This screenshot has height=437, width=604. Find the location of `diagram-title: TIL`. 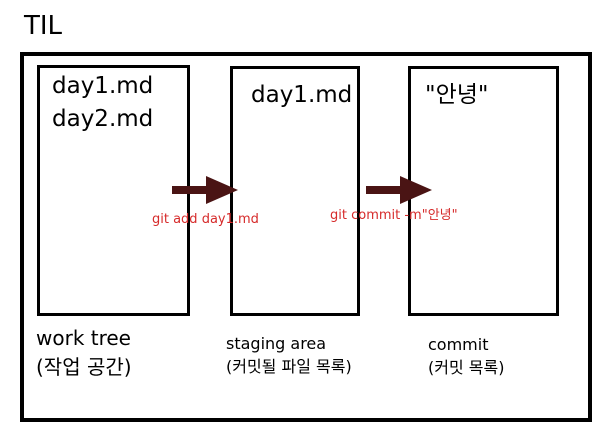

diagram-title: TIL is located at coordinates (43, 26).